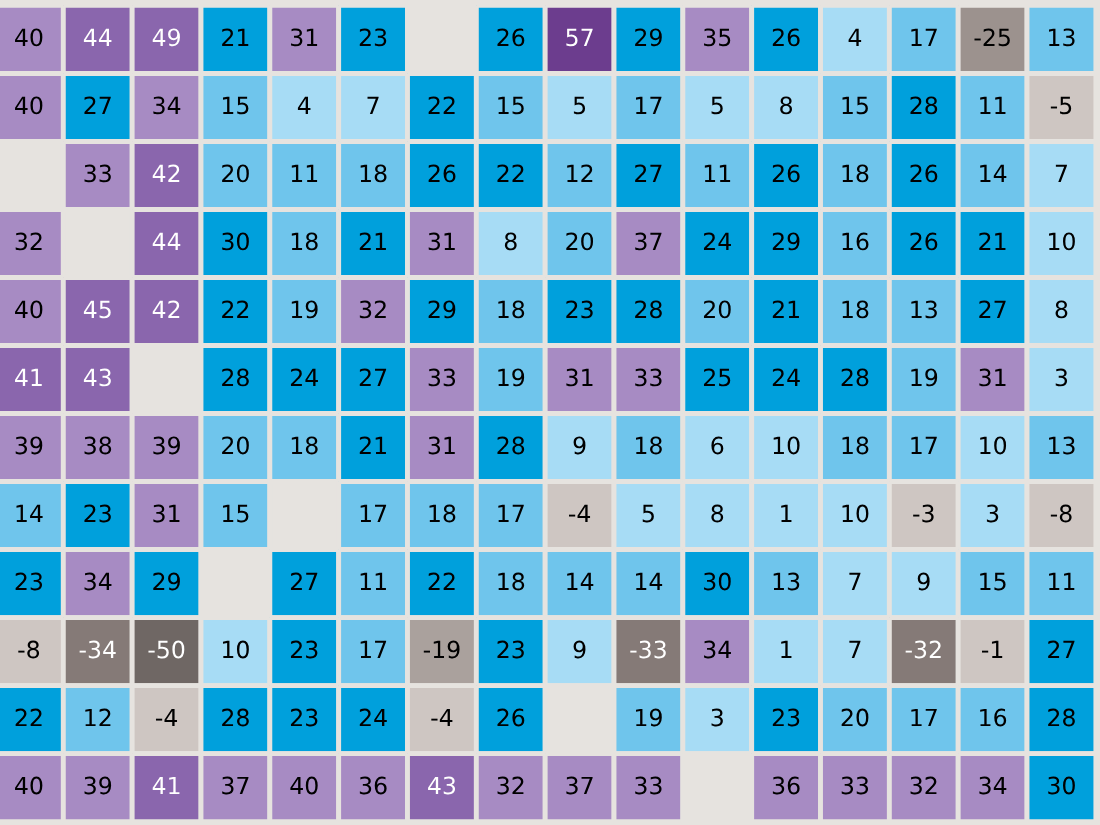 The width and height of the screenshot is (1100, 825). What do you see at coordinates (97, 649) in the screenshot?
I see `data-label: -34` at bounding box center [97, 649].